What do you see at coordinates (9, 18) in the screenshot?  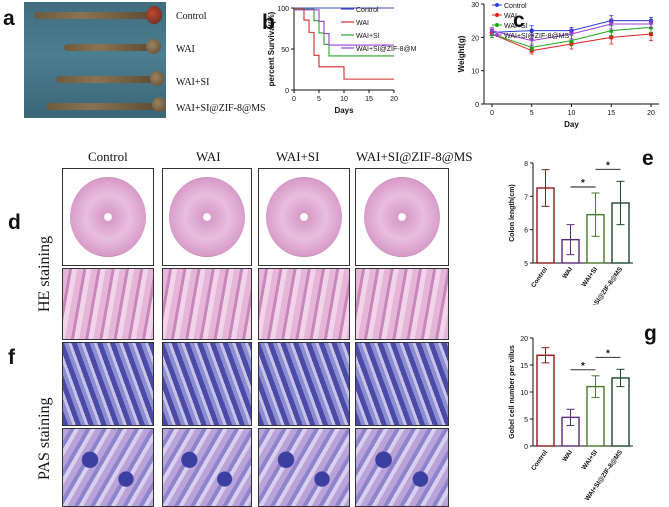 I see `panel-a-letter: a` at bounding box center [9, 18].